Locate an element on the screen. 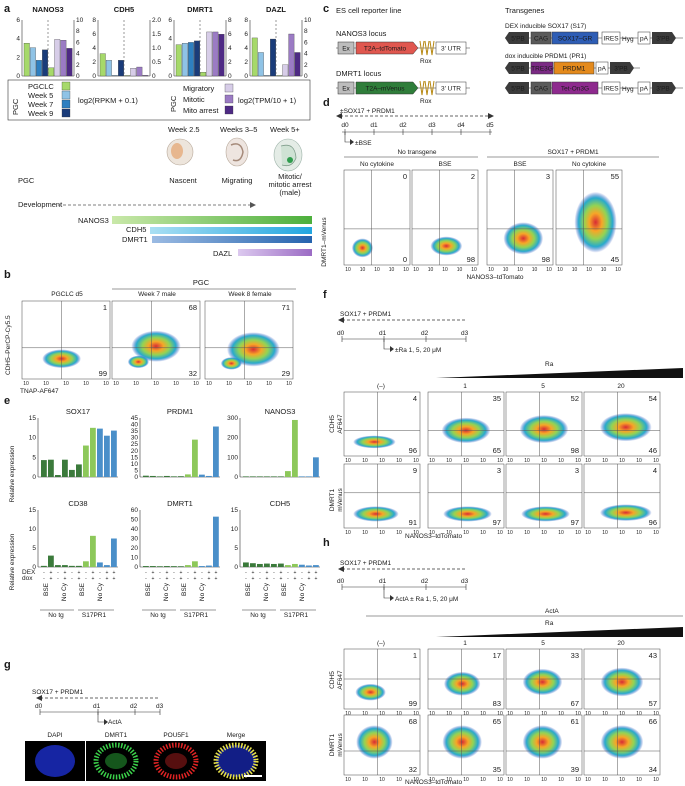 The image size is (685, 786). e-tick: 0 is located at coordinates (136, 477).